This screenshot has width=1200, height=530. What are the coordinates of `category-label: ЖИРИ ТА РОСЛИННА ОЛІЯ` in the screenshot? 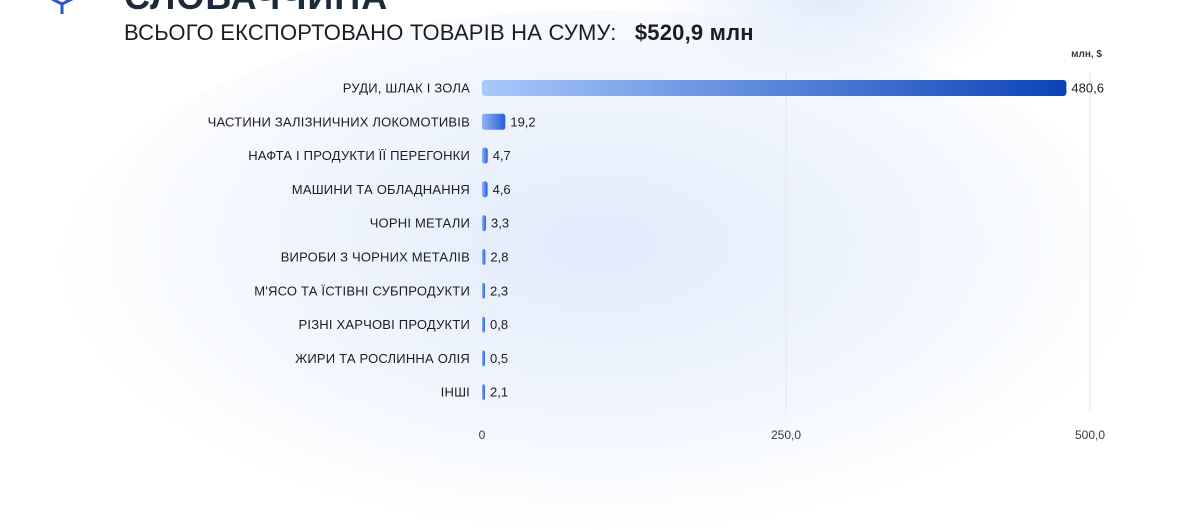 It's located at (382, 358).